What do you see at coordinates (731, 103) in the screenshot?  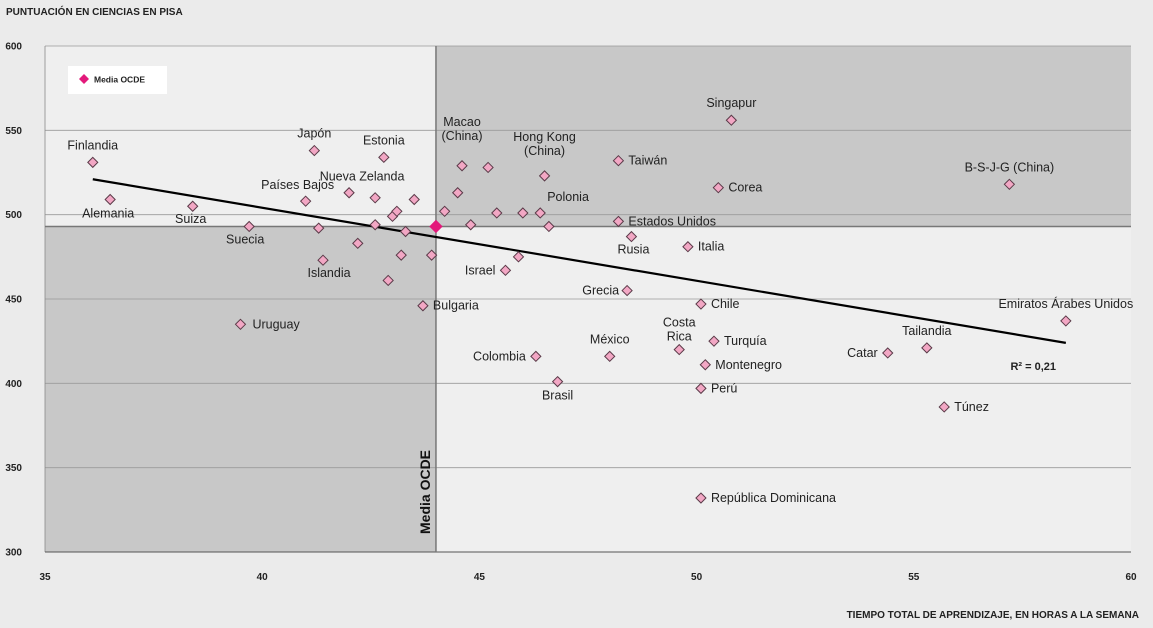 I see `point-label: Singapur` at bounding box center [731, 103].